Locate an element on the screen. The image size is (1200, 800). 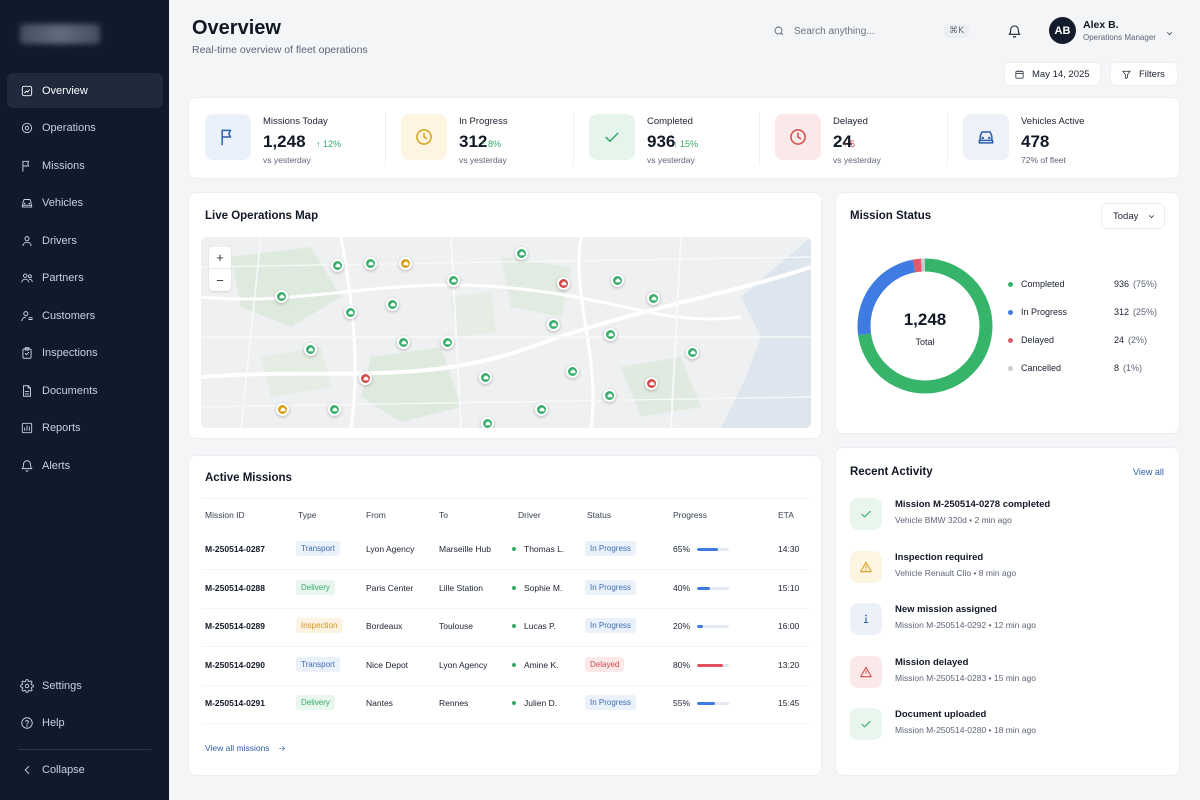
sidebar-item-missions: Missions is located at coordinates (85, 165).